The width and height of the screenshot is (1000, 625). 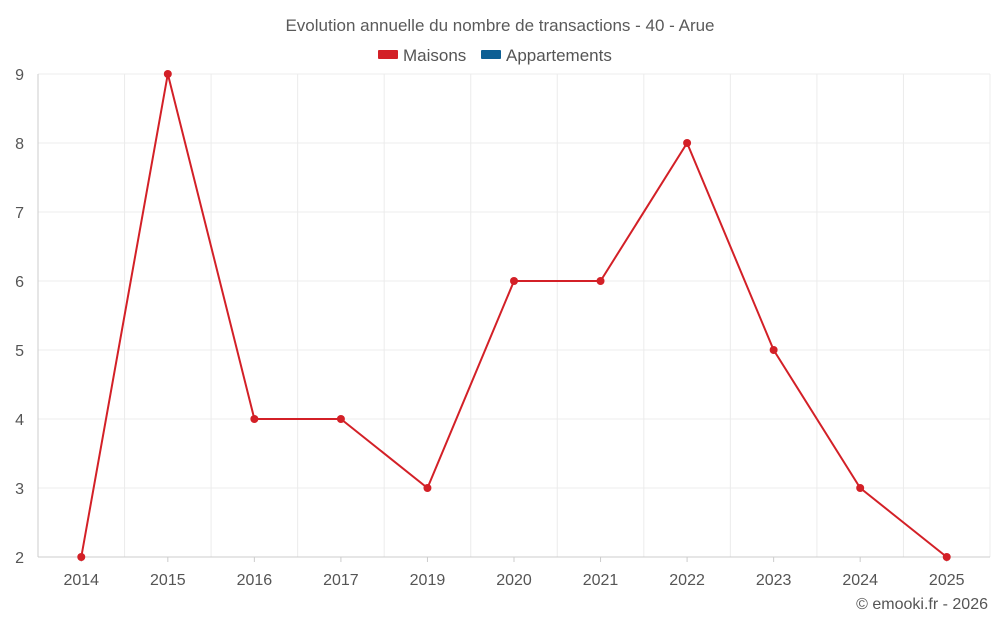 I want to click on x-tick-label: 2023, so click(x=774, y=580).